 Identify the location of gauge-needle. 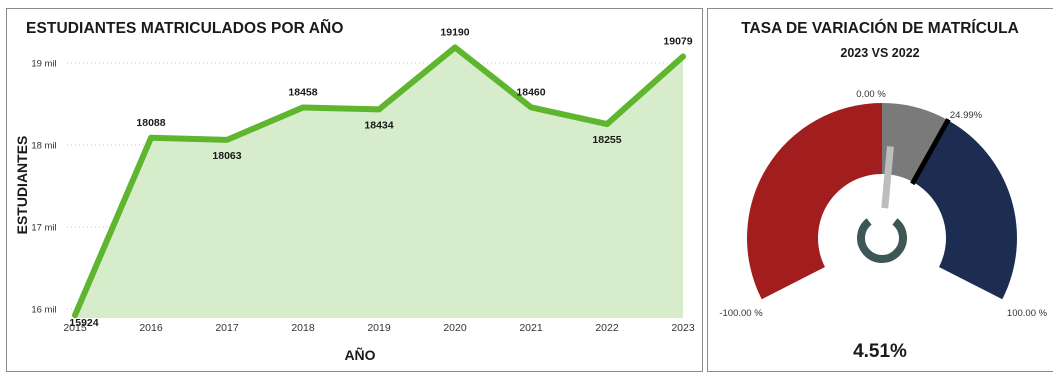
(887, 177).